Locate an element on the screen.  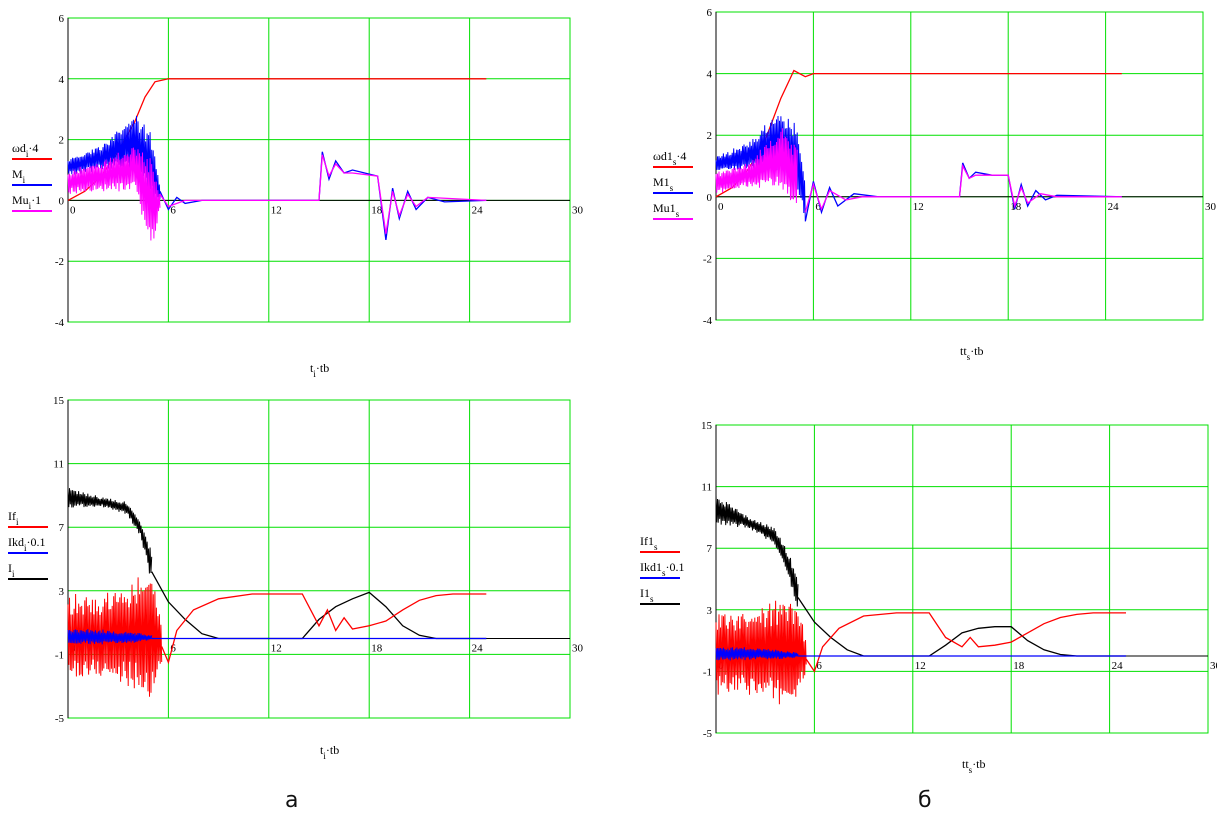
legend-label: Ii is located at coordinates (11, 570).